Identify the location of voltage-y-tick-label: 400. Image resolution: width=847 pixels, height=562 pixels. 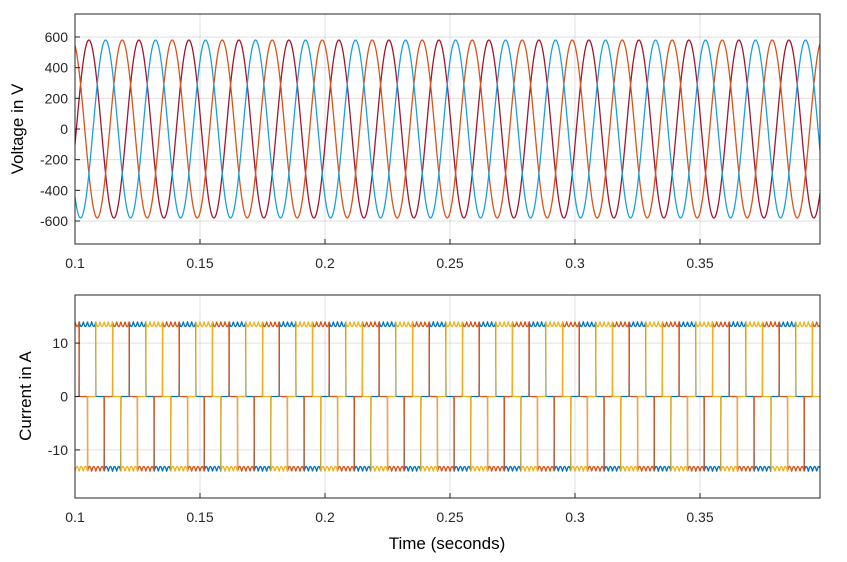
(57, 68).